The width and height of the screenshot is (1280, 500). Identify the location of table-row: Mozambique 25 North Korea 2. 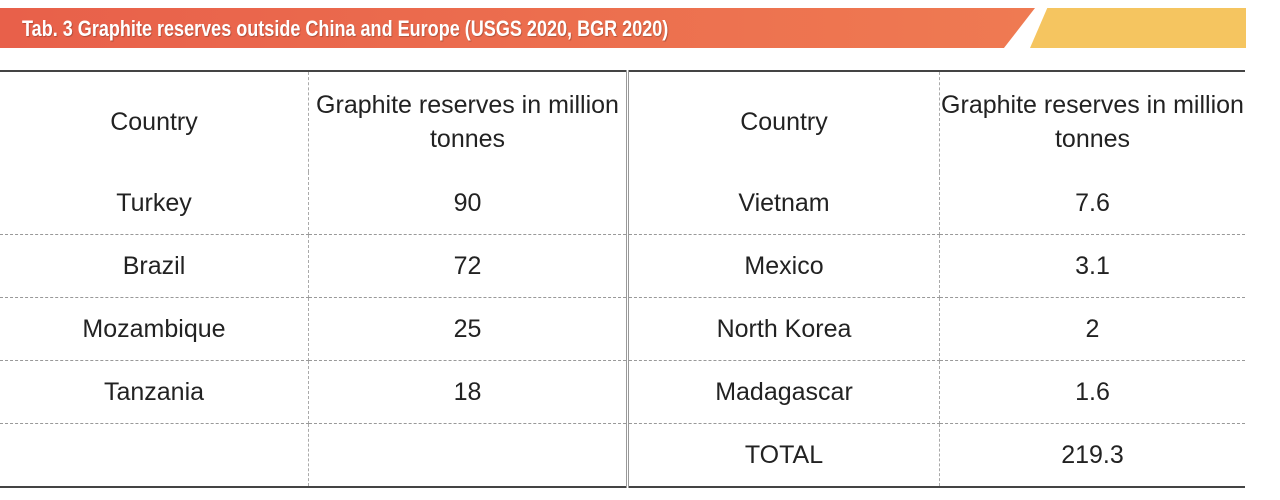
(622, 329).